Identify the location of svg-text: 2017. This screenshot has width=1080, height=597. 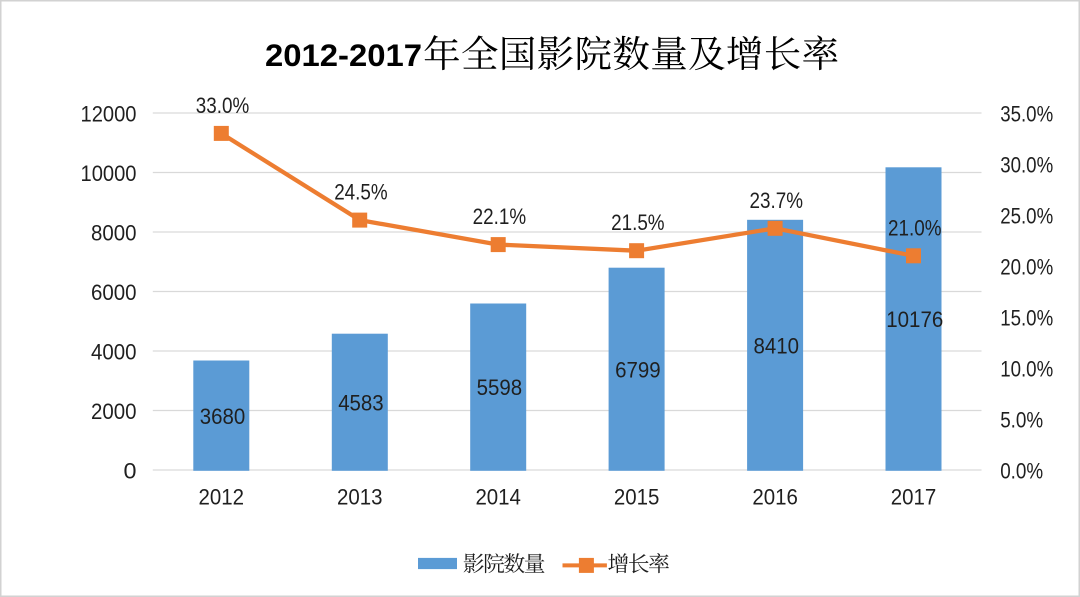
(914, 496).